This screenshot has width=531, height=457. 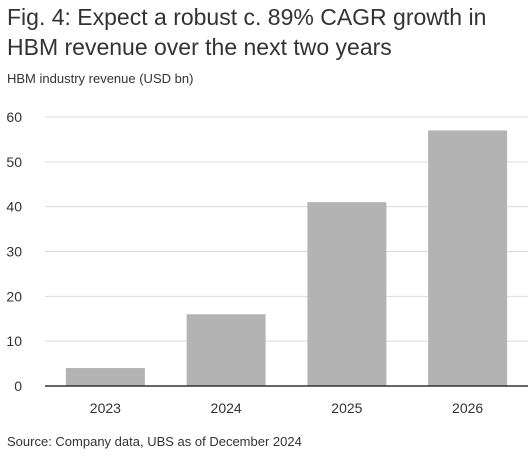 I want to click on chart-subtitle: HBM industry revenue (USD bn), so click(x=100, y=78).